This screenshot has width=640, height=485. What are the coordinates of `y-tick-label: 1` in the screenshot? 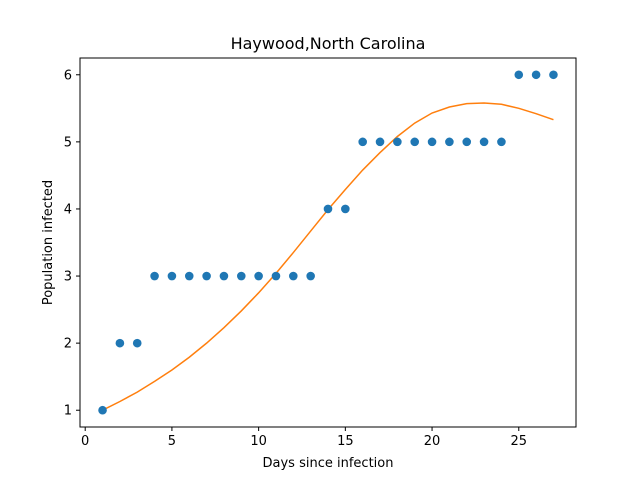 It's located at (68, 411).